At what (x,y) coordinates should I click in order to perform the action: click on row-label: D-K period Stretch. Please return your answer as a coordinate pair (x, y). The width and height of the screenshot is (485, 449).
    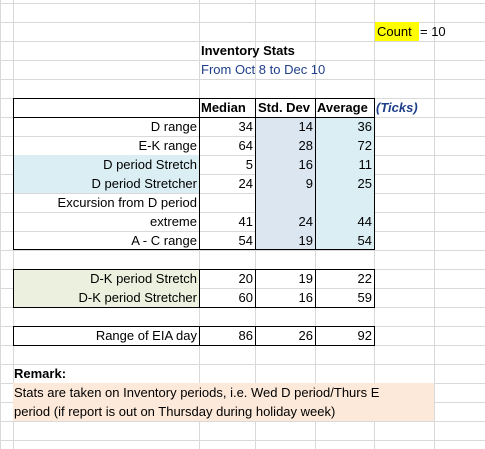
    Looking at the image, I should click on (143, 278).